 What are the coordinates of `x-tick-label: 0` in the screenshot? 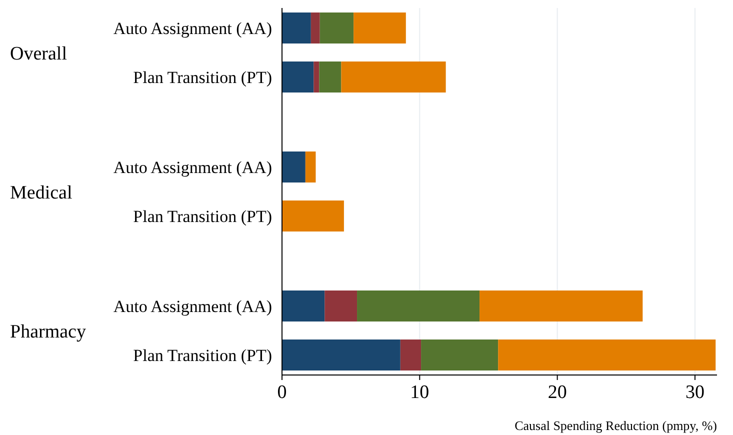 It's located at (282, 392).